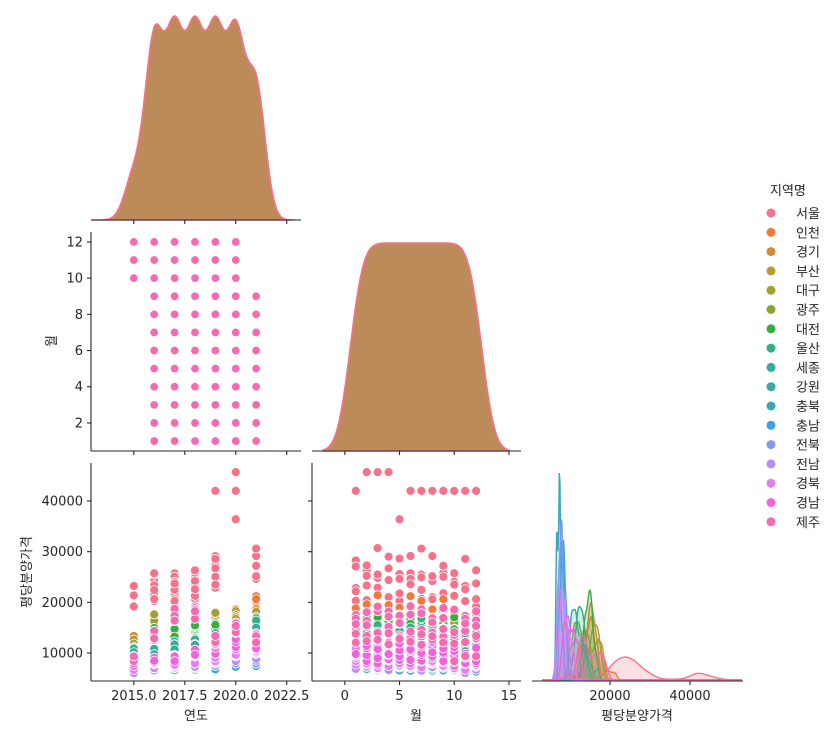 This screenshot has height=732, width=836. I want to click on legend-label: 서울, so click(808, 214).